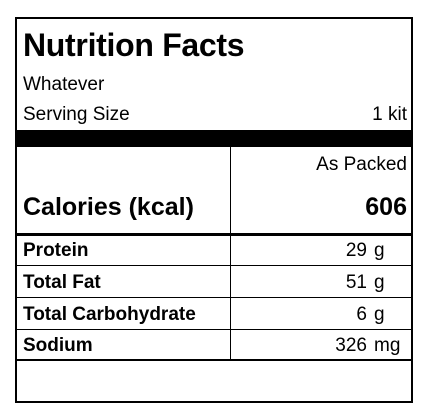  What do you see at coordinates (387, 345) in the screenshot?
I see `nutrient-unit-sodium: mg` at bounding box center [387, 345].